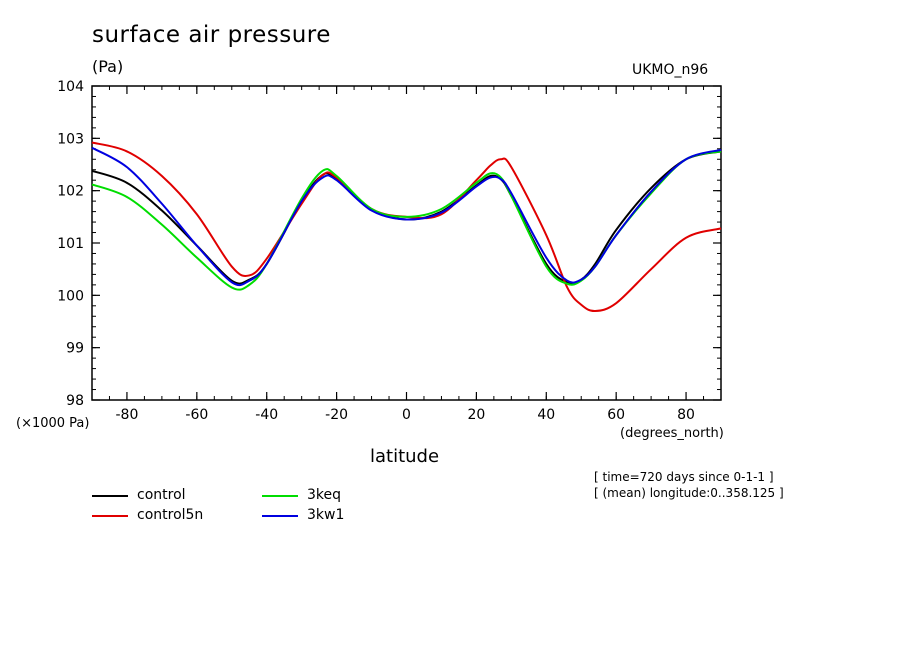 The width and height of the screenshot is (904, 654). I want to click on legend-line-control, so click(110, 496).